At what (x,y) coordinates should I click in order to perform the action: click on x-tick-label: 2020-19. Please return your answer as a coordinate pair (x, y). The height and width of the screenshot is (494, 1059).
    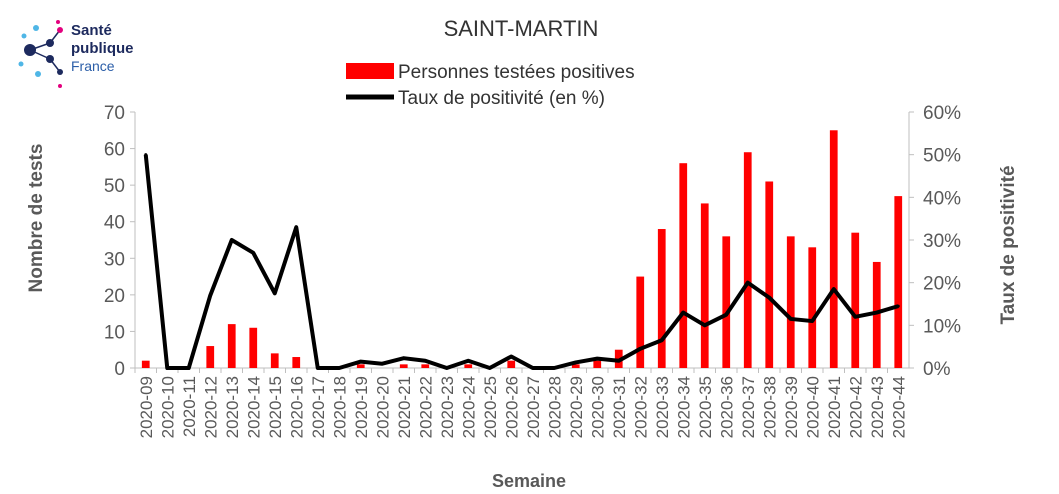
    Looking at the image, I should click on (361, 407).